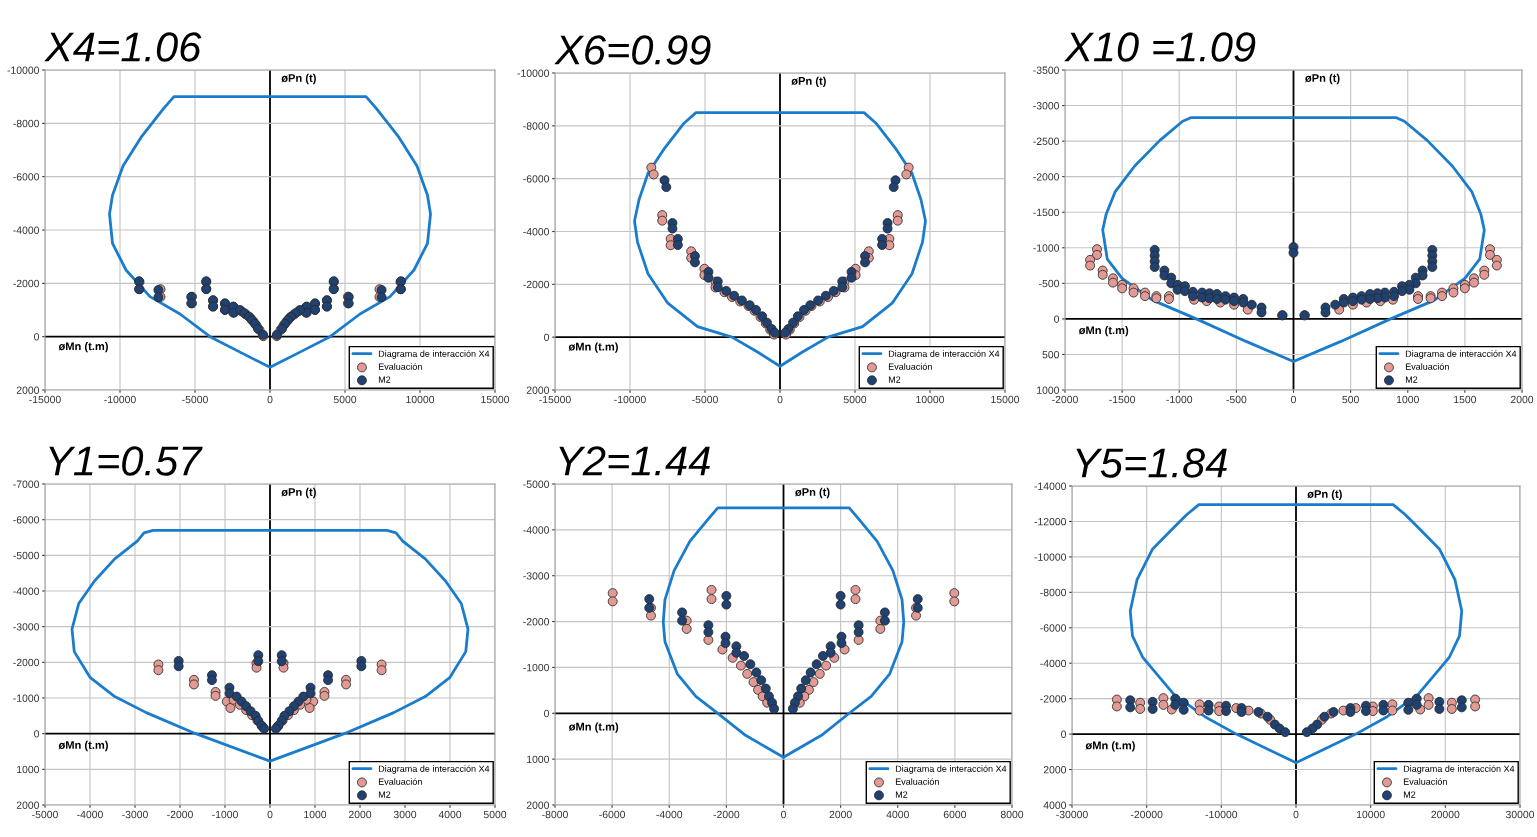 Image resolution: width=1537 pixels, height=837 pixels. What do you see at coordinates (315, 814) in the screenshot?
I see `x-tick-label: 1000` at bounding box center [315, 814].